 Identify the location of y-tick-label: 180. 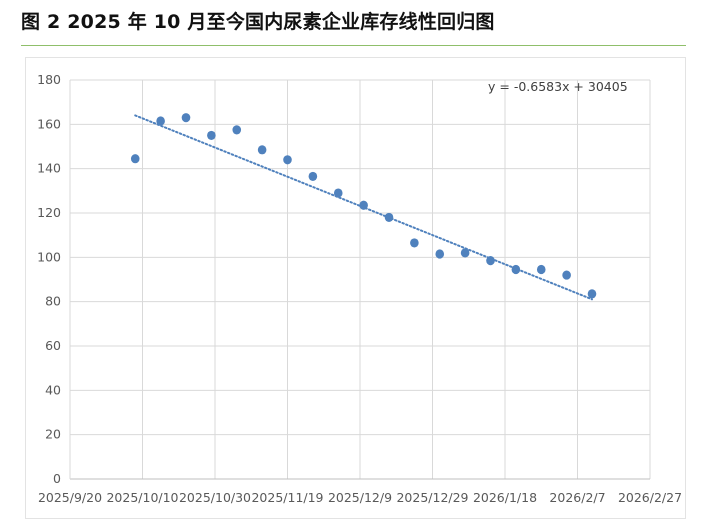
(49, 79).